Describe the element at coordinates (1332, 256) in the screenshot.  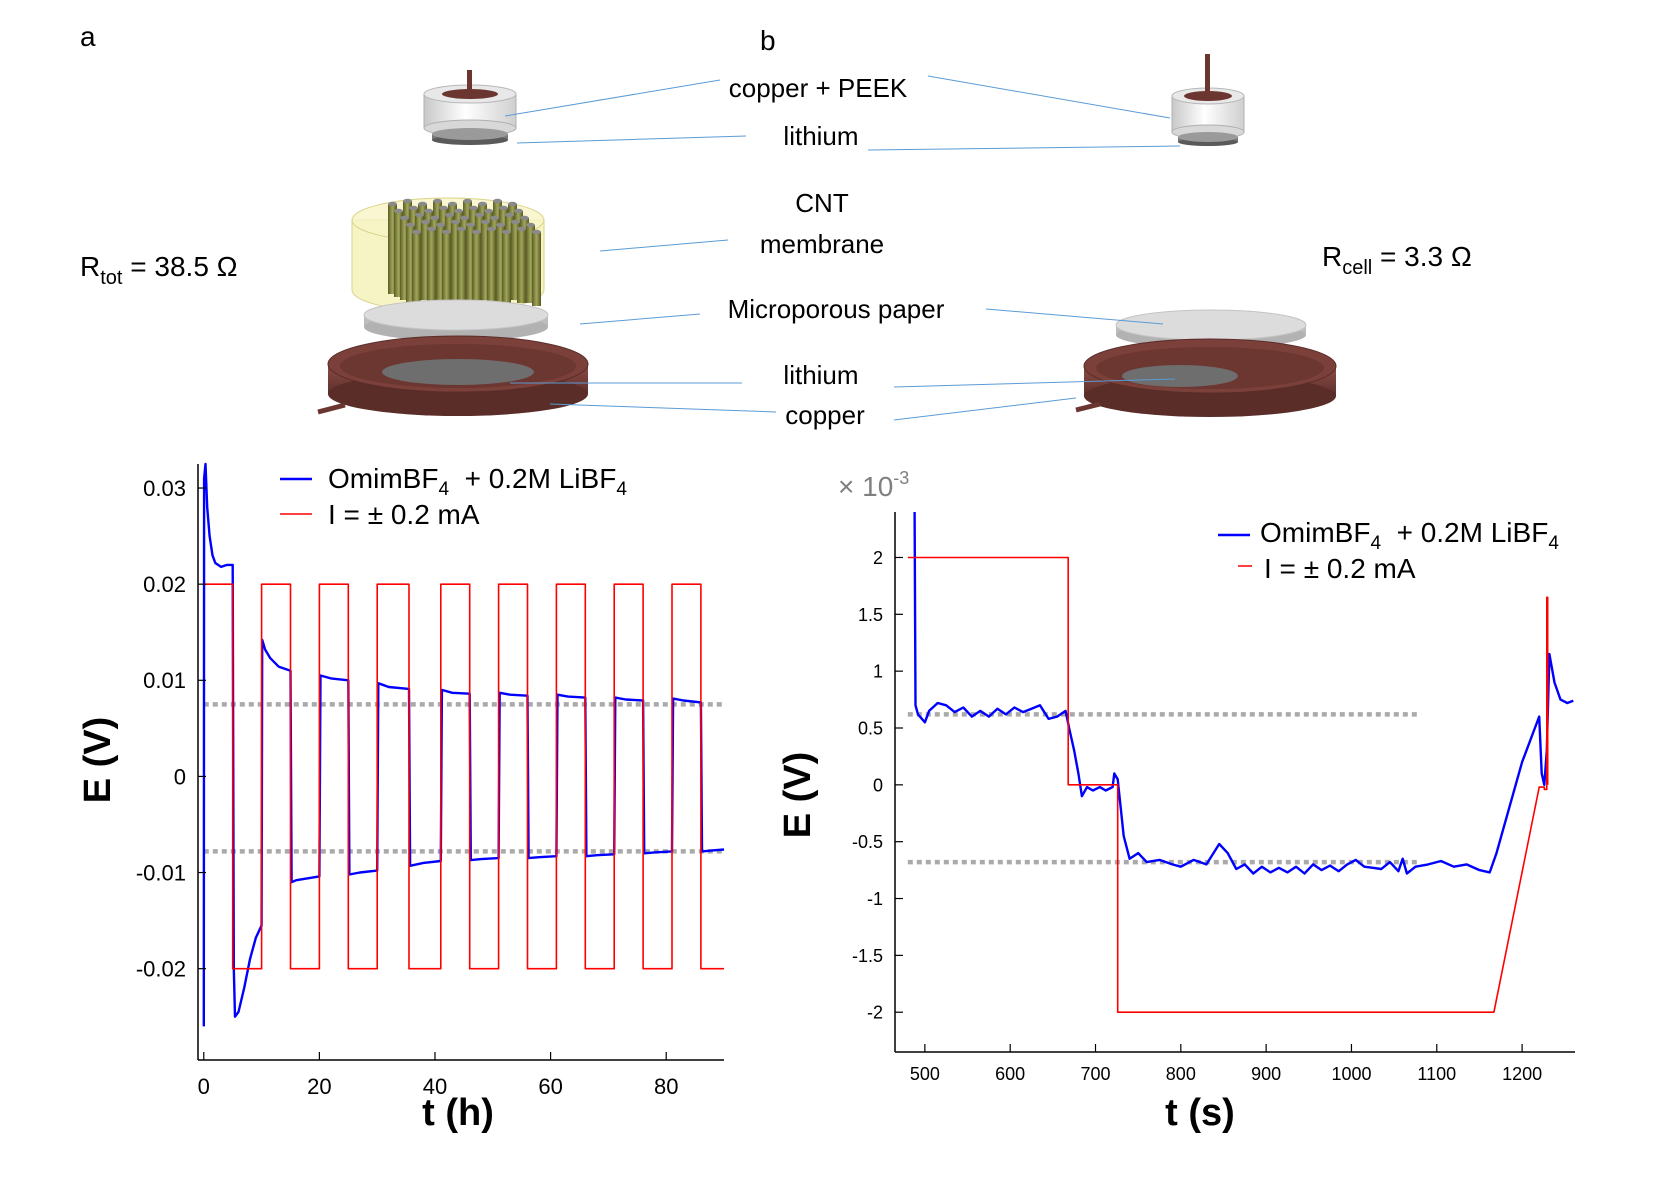
I see `resistance-cell-symbol: R` at that location.